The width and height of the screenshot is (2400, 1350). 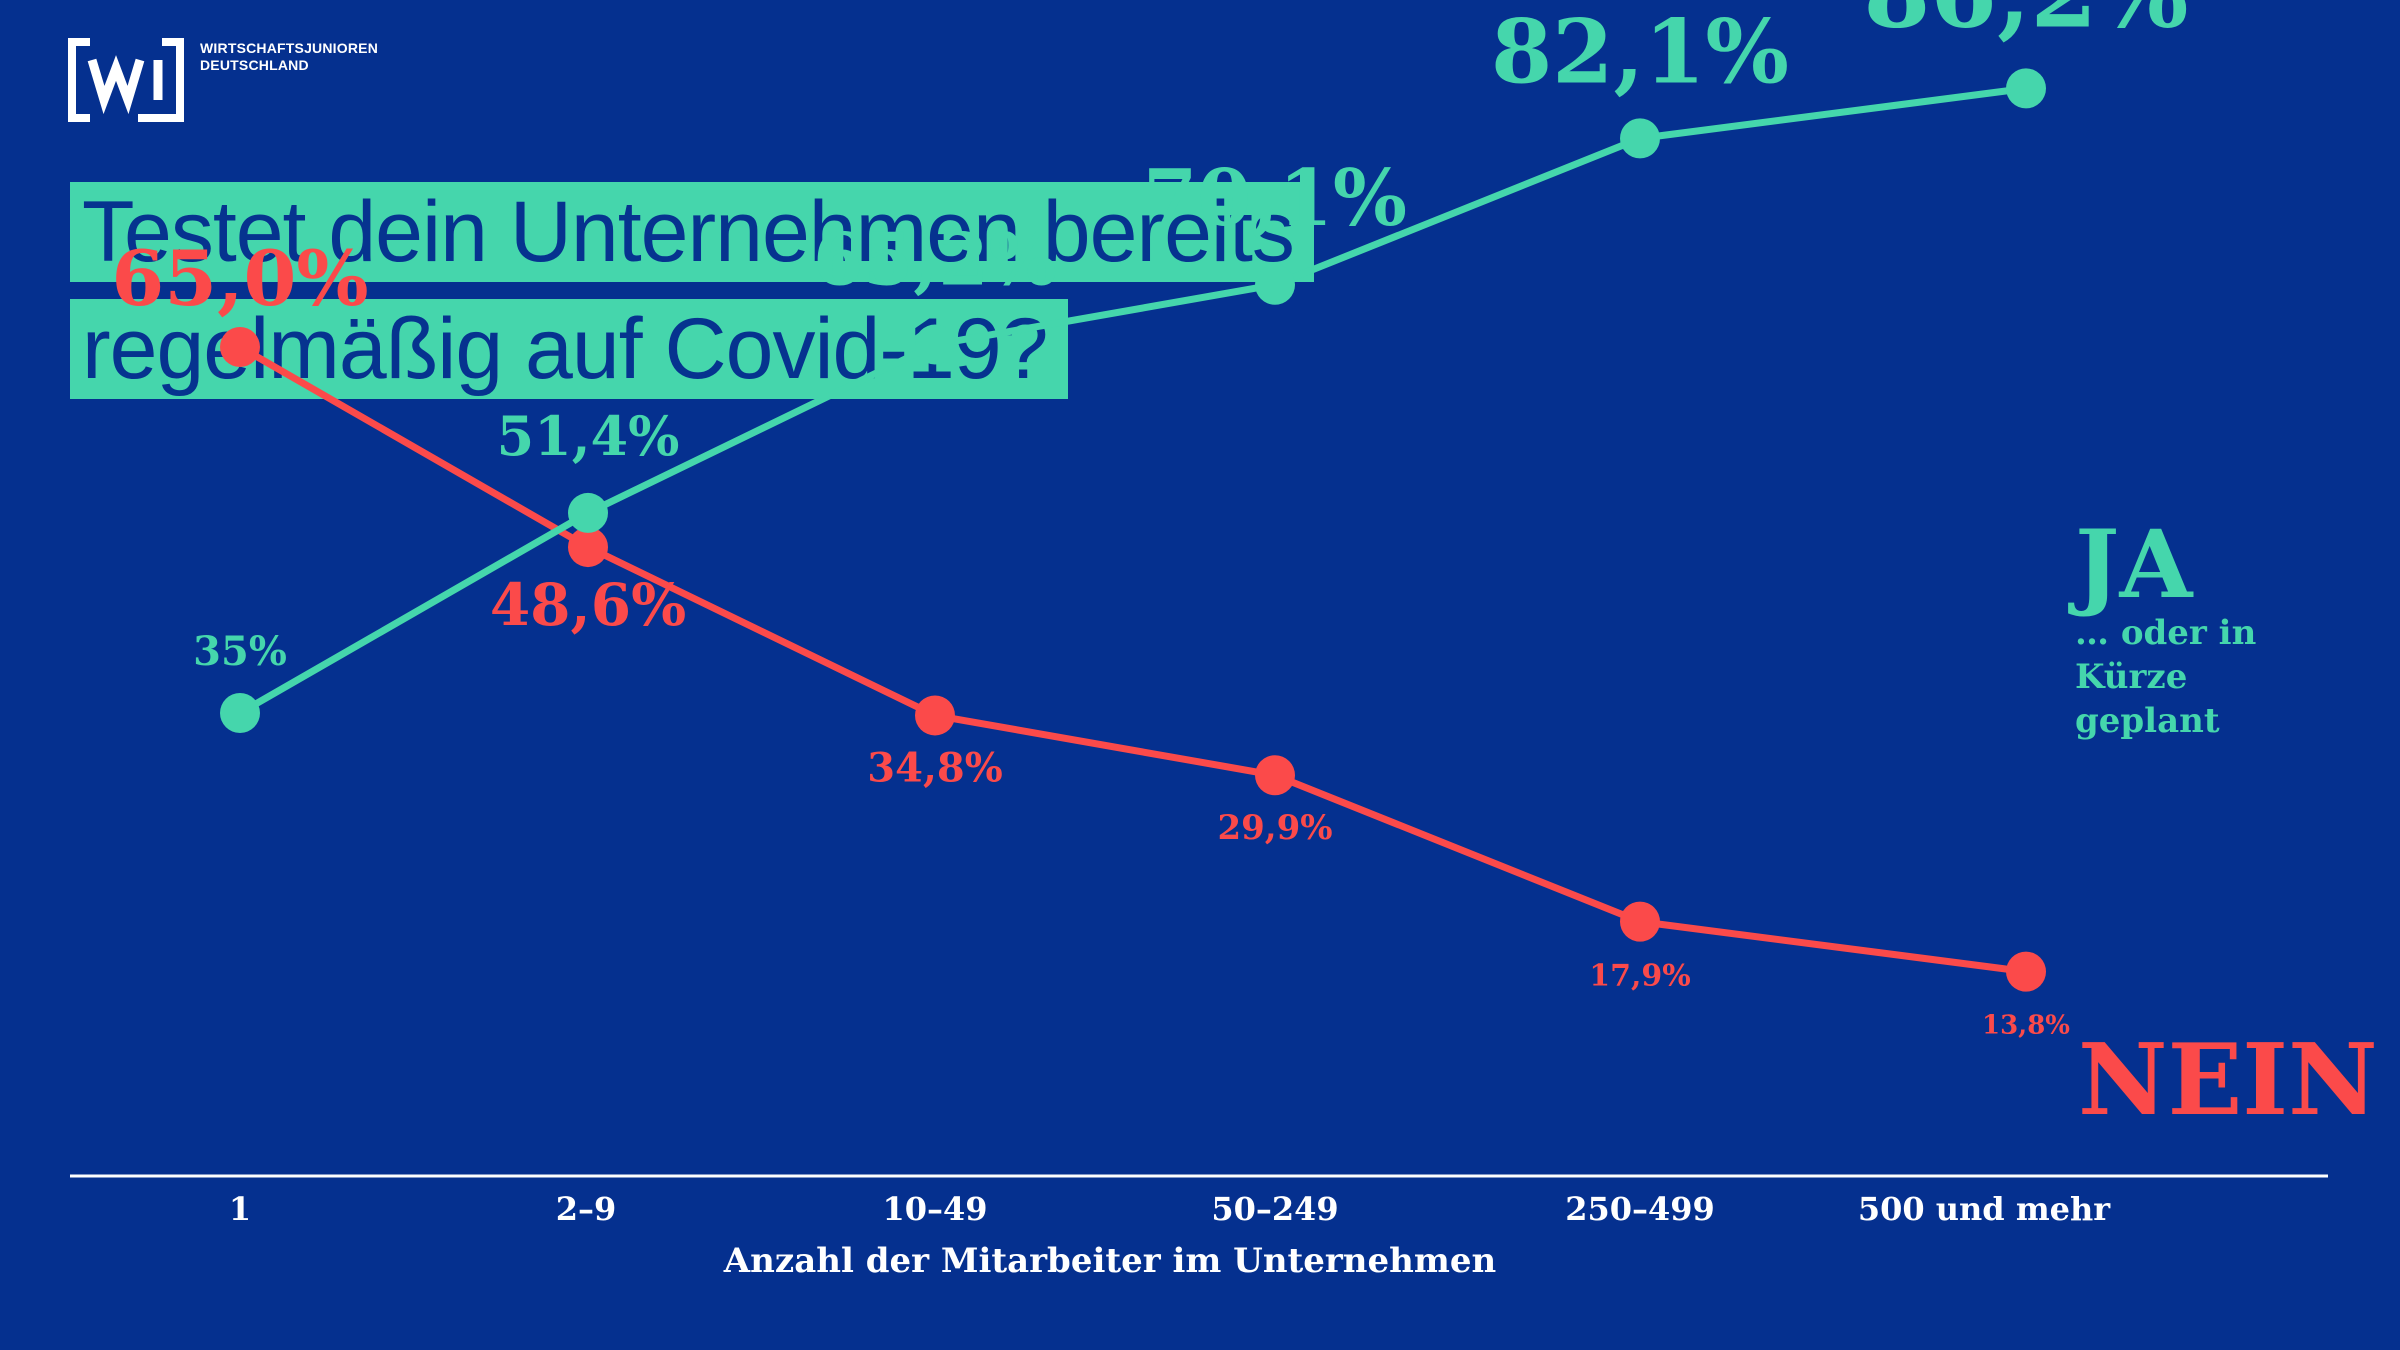 I want to click on series-note-ja-line1: … oder in, so click(x=2165, y=633).